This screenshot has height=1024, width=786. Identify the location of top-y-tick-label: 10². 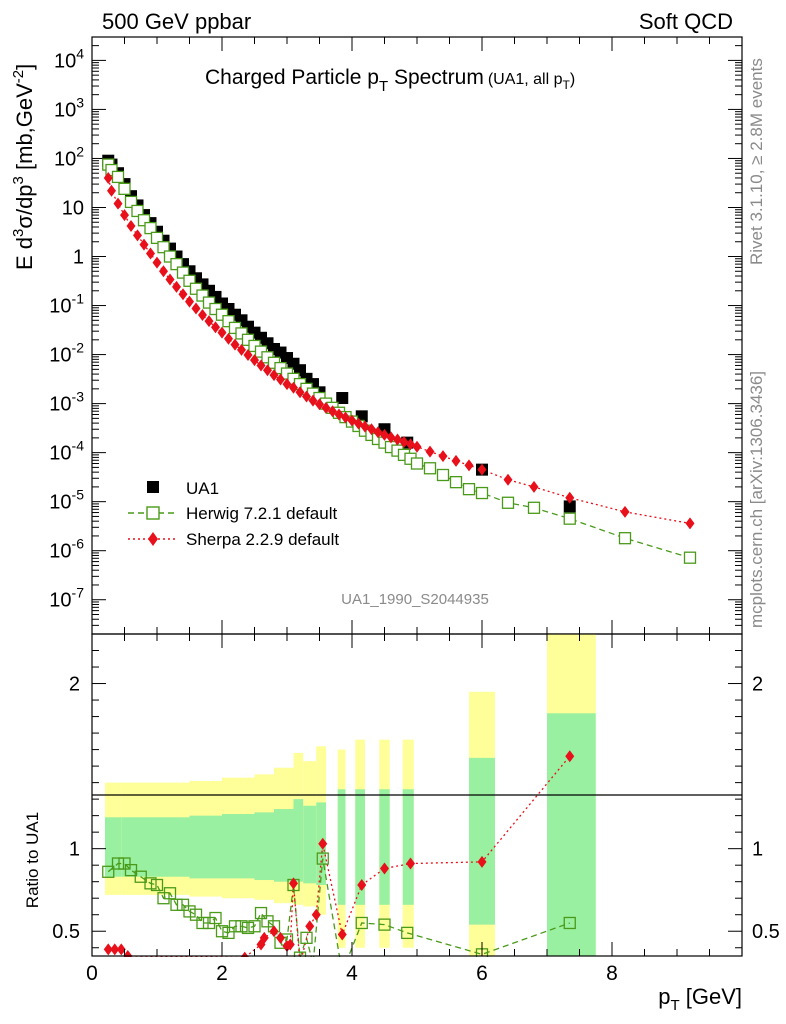
(69, 156).